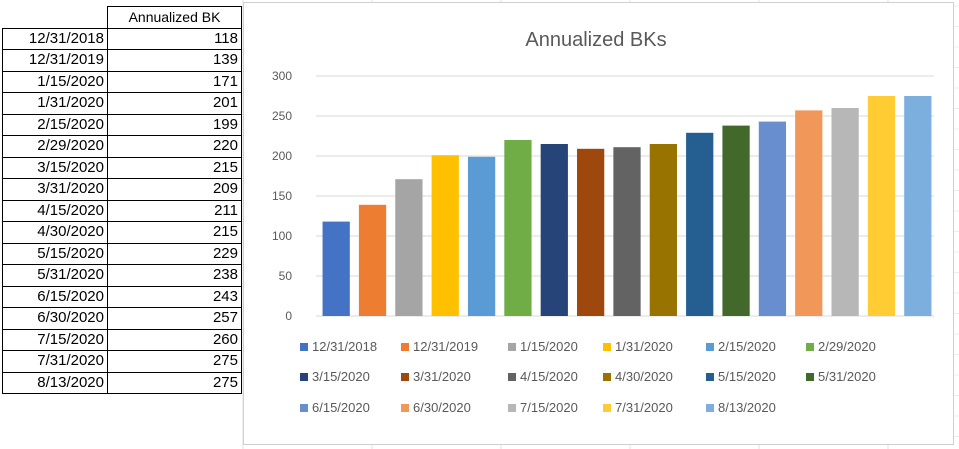  I want to click on date-cell: 2/29/2020, so click(55, 146).